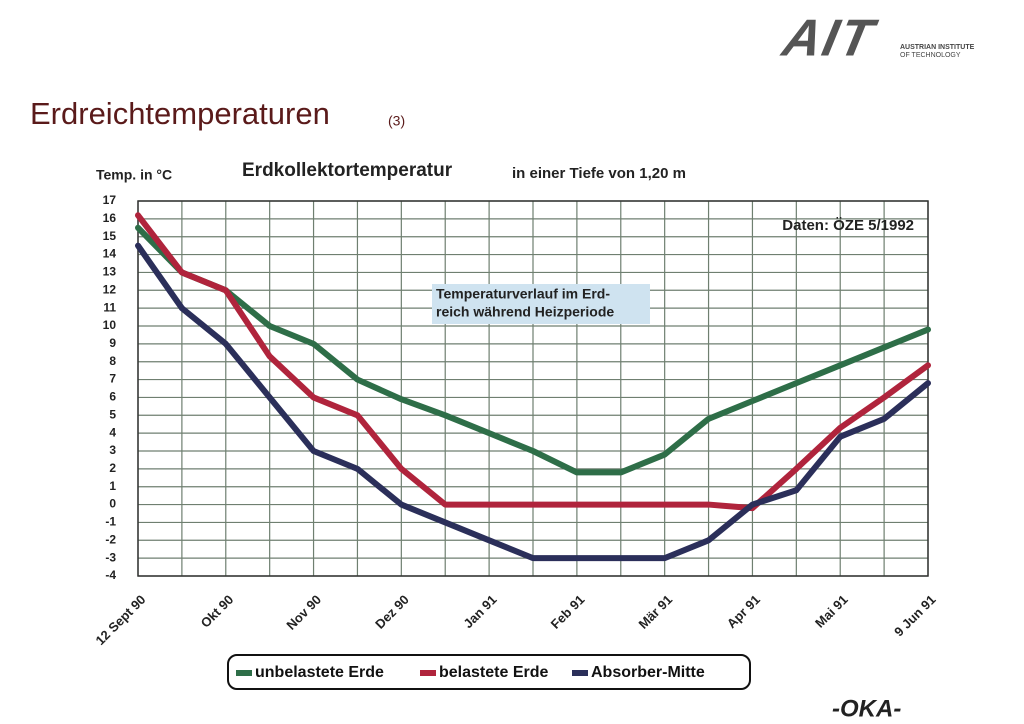  I want to click on chart-subtitle: in einer Tiefe von 1,20 m, so click(599, 173).